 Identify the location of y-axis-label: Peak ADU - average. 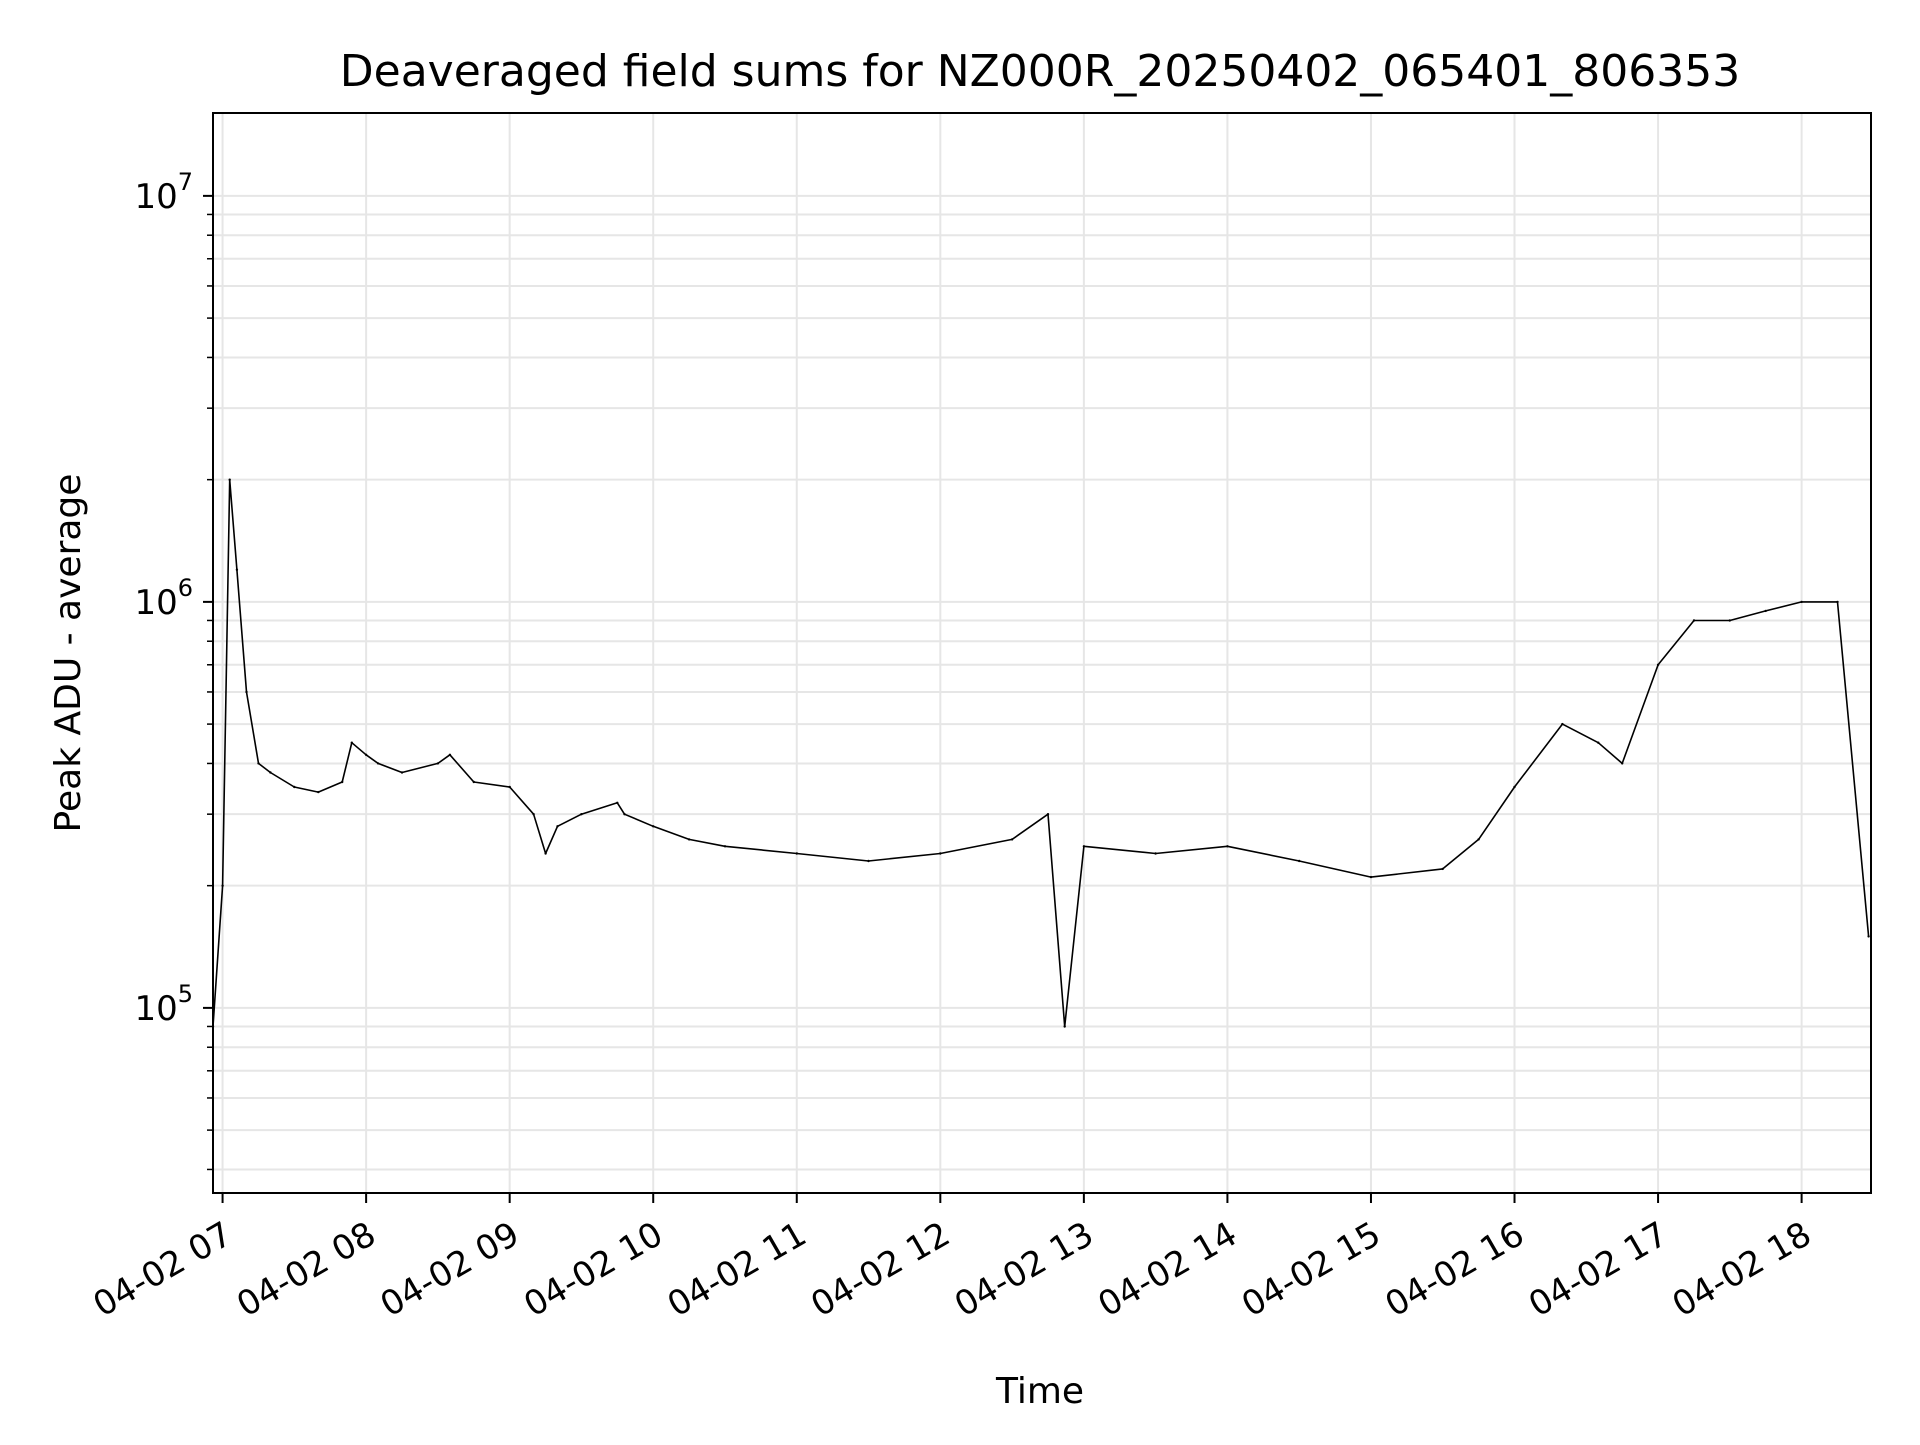
(68, 653).